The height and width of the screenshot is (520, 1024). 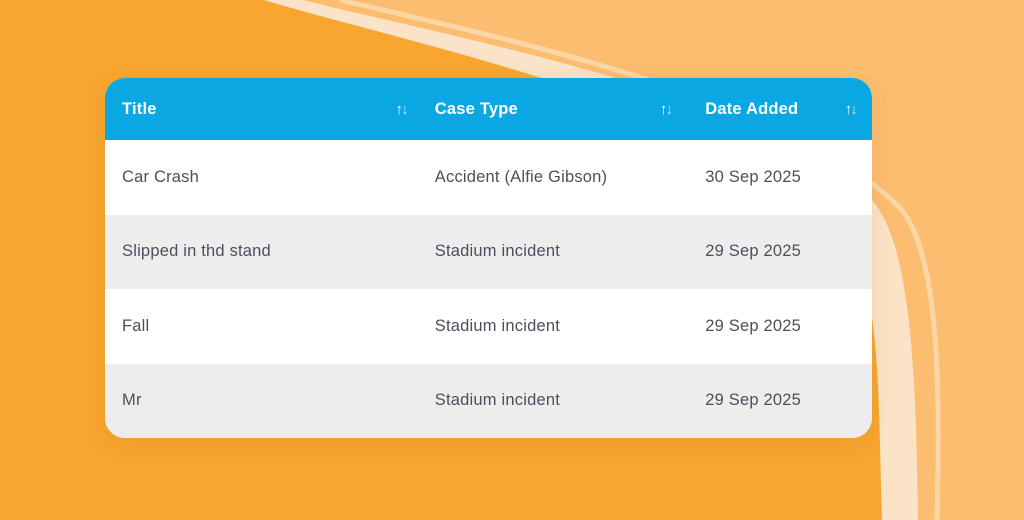 I want to click on table-row: Fall Stadium incident 29 Sep 2025, so click(x=488, y=326).